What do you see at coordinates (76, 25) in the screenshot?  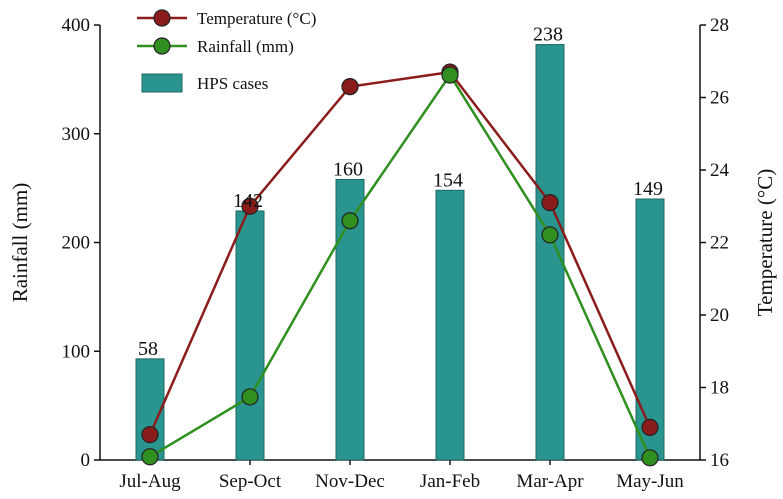 I see `y-tick-label: 400` at bounding box center [76, 25].